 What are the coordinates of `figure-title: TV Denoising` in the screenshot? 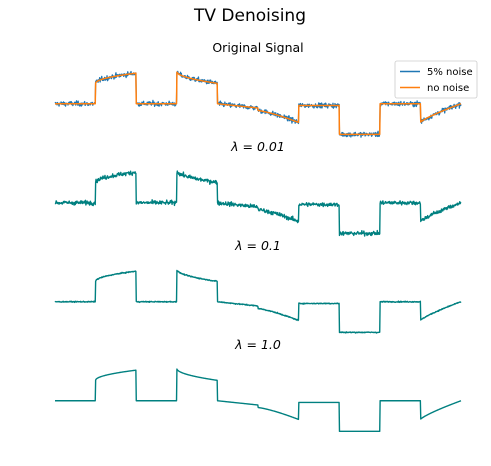 It's located at (249, 16).